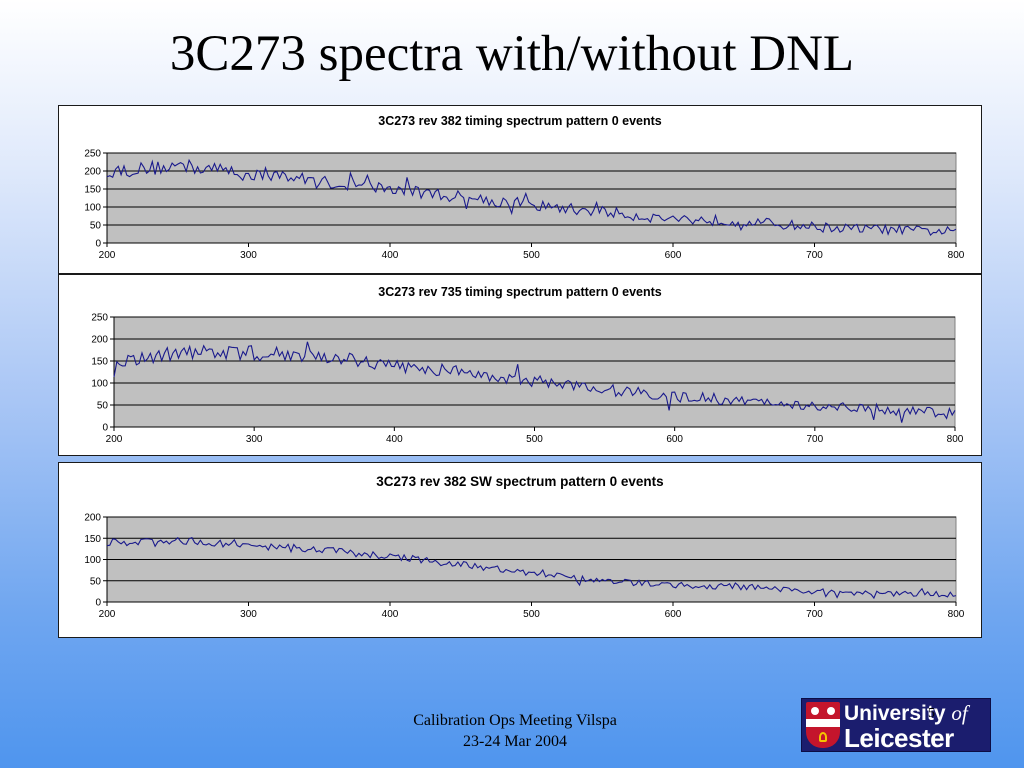 This screenshot has height=768, width=1024. Describe the element at coordinates (899, 737) in the screenshot. I see `logo-leicester: Leicester` at that location.